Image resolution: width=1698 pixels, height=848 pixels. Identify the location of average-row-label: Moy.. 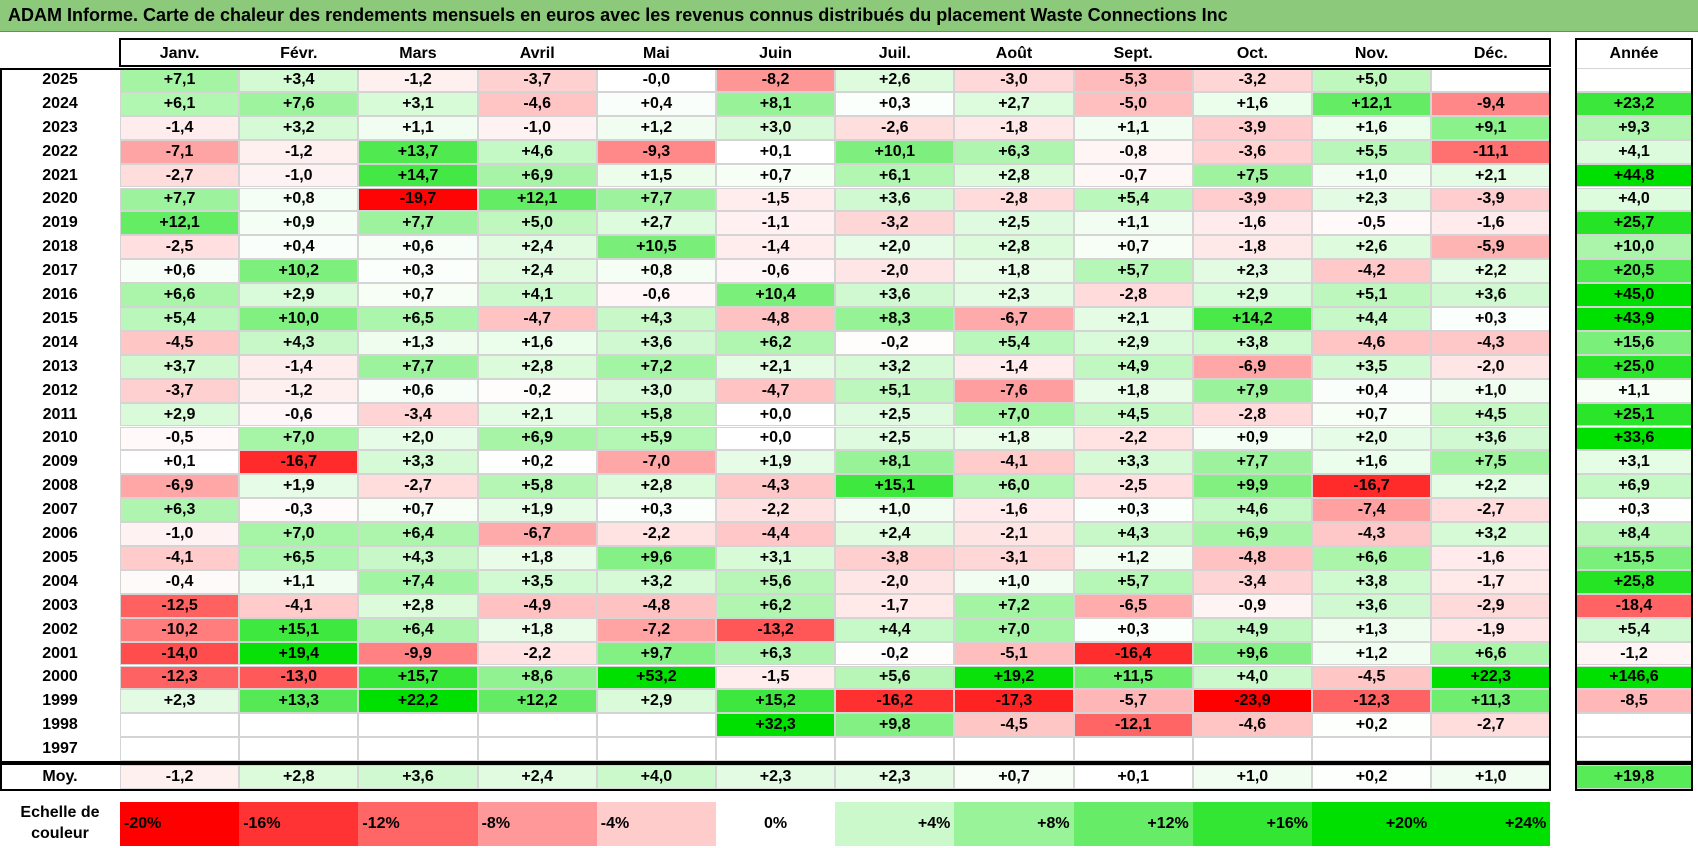
(60, 776).